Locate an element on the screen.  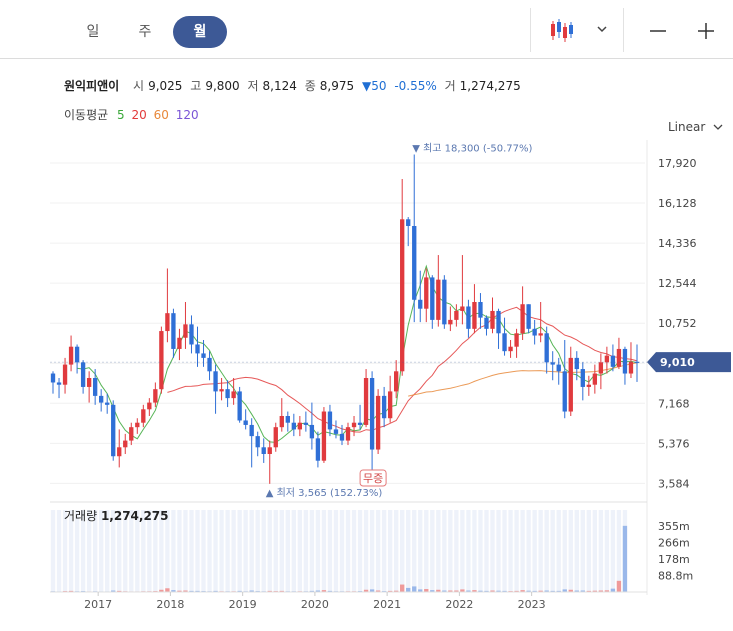
change-value: 50 is located at coordinates (379, 86).